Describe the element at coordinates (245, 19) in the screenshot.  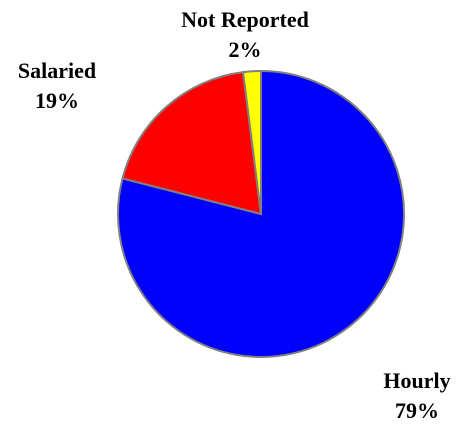
I see `slice-label: Not Reported` at that location.